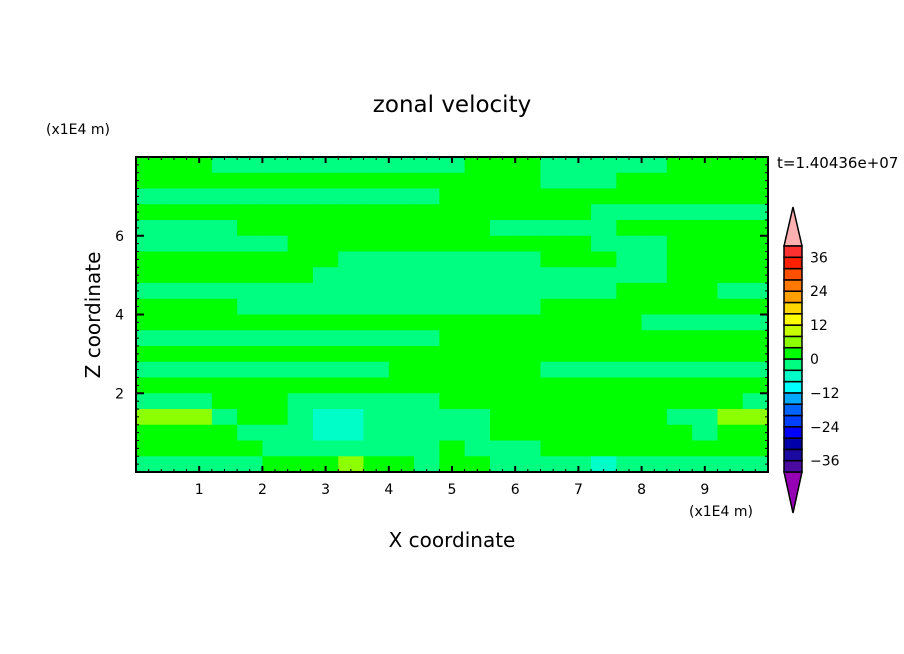 This screenshot has width=904, height=654. I want to click on x-tick-label: 5, so click(452, 490).